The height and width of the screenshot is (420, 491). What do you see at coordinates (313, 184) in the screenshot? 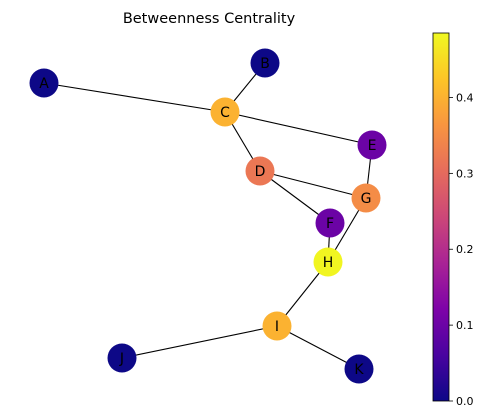
I see `edge-d-g` at bounding box center [313, 184].